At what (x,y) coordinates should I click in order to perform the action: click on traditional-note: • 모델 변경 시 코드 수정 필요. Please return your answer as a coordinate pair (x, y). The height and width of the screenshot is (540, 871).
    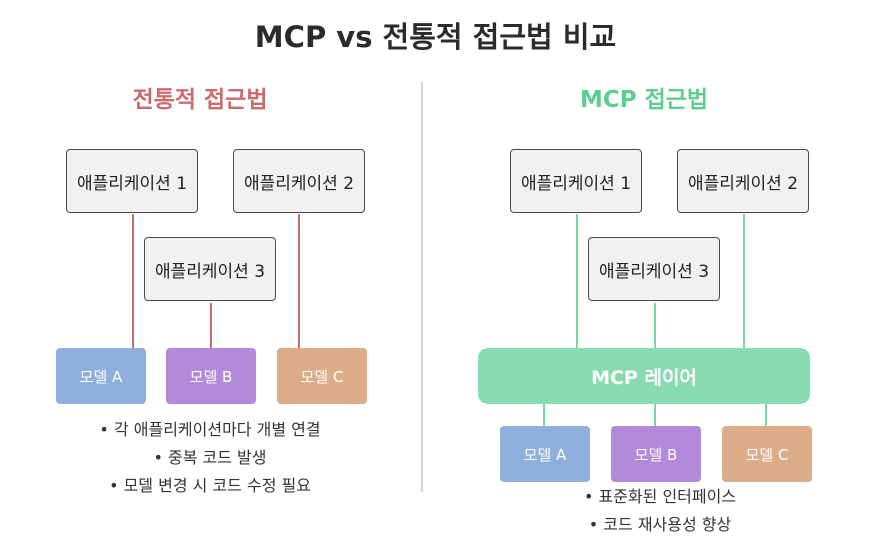
    Looking at the image, I should click on (210, 485).